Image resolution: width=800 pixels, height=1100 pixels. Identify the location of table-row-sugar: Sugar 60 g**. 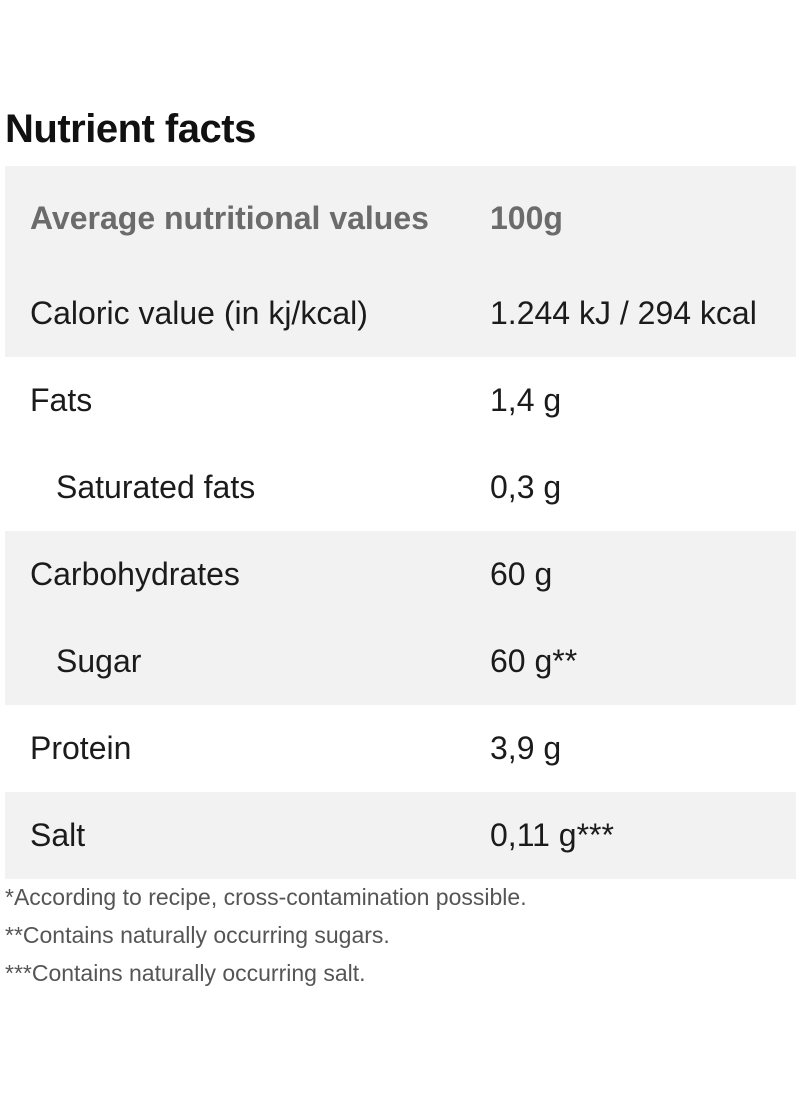
(400, 661).